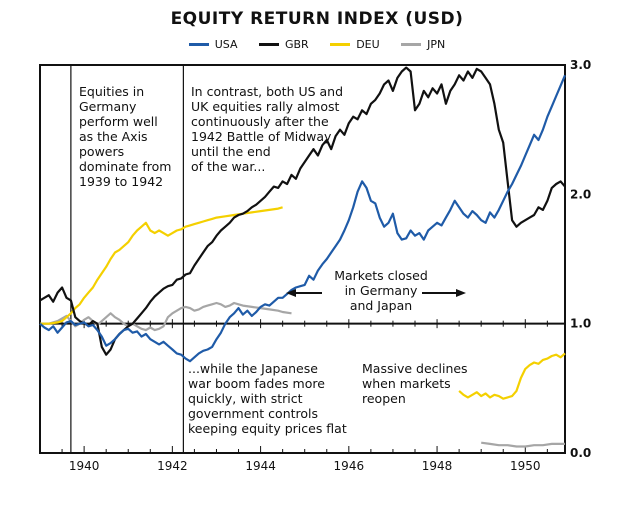 The image size is (634, 509). I want to click on legend-item-usa: USA, so click(213, 44).